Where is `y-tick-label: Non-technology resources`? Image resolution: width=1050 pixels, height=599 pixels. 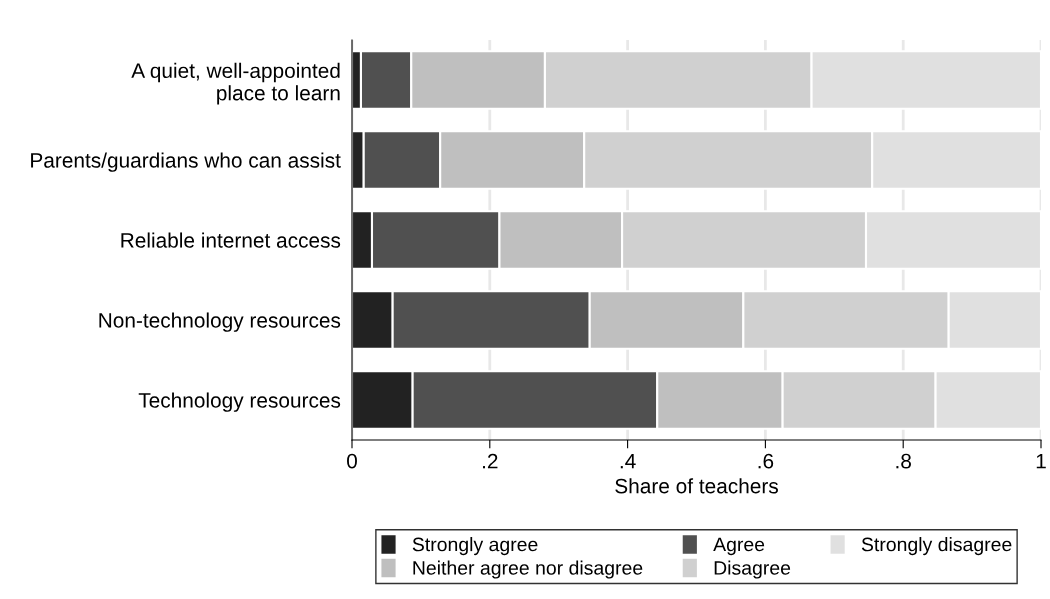
y-tick-label: Non-technology resources is located at coordinates (220, 322).